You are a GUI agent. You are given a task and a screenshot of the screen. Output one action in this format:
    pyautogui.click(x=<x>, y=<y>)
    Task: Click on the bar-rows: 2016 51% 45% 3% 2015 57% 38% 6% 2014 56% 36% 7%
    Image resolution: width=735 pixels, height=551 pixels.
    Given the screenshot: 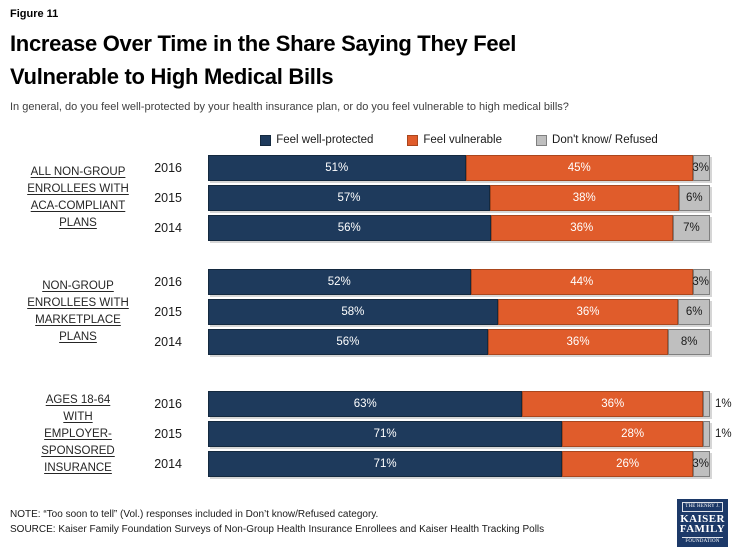 What is the action you would take?
    pyautogui.click(x=429, y=198)
    